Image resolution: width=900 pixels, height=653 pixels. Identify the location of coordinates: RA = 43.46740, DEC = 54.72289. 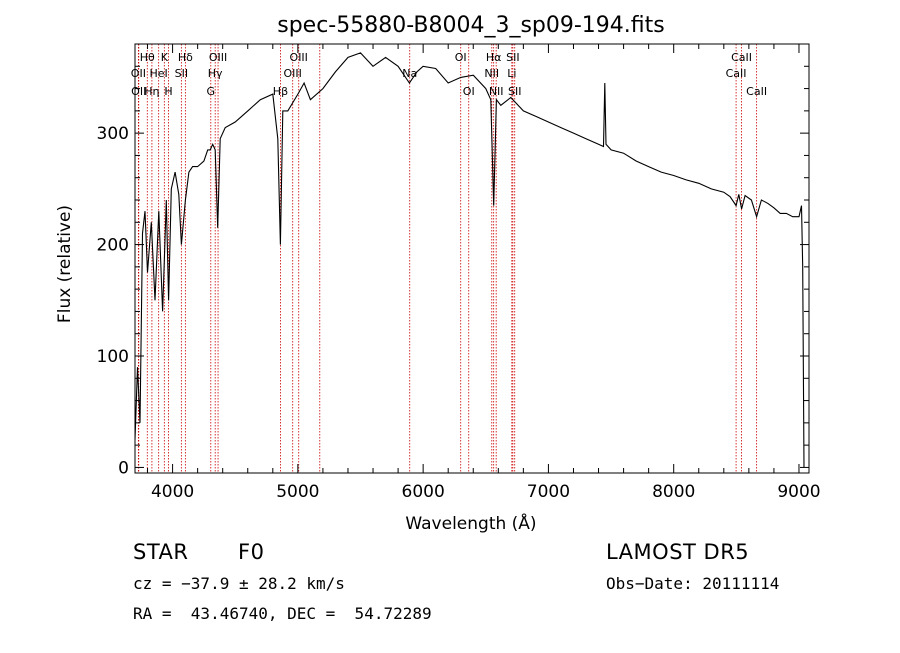
(282, 613).